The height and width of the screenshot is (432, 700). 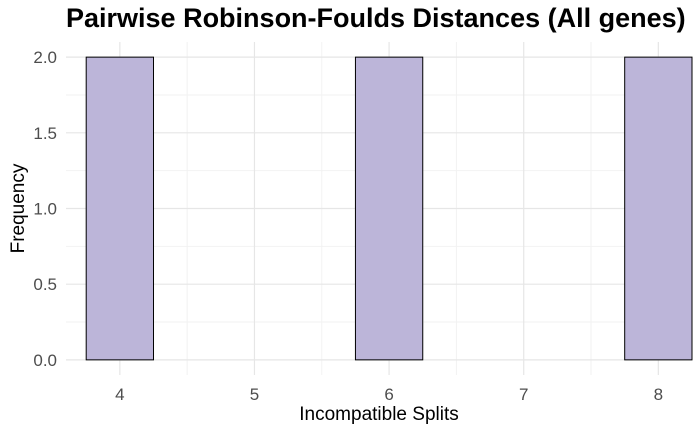 I want to click on x-axis-title: Incompatible Splits, so click(x=378, y=414).